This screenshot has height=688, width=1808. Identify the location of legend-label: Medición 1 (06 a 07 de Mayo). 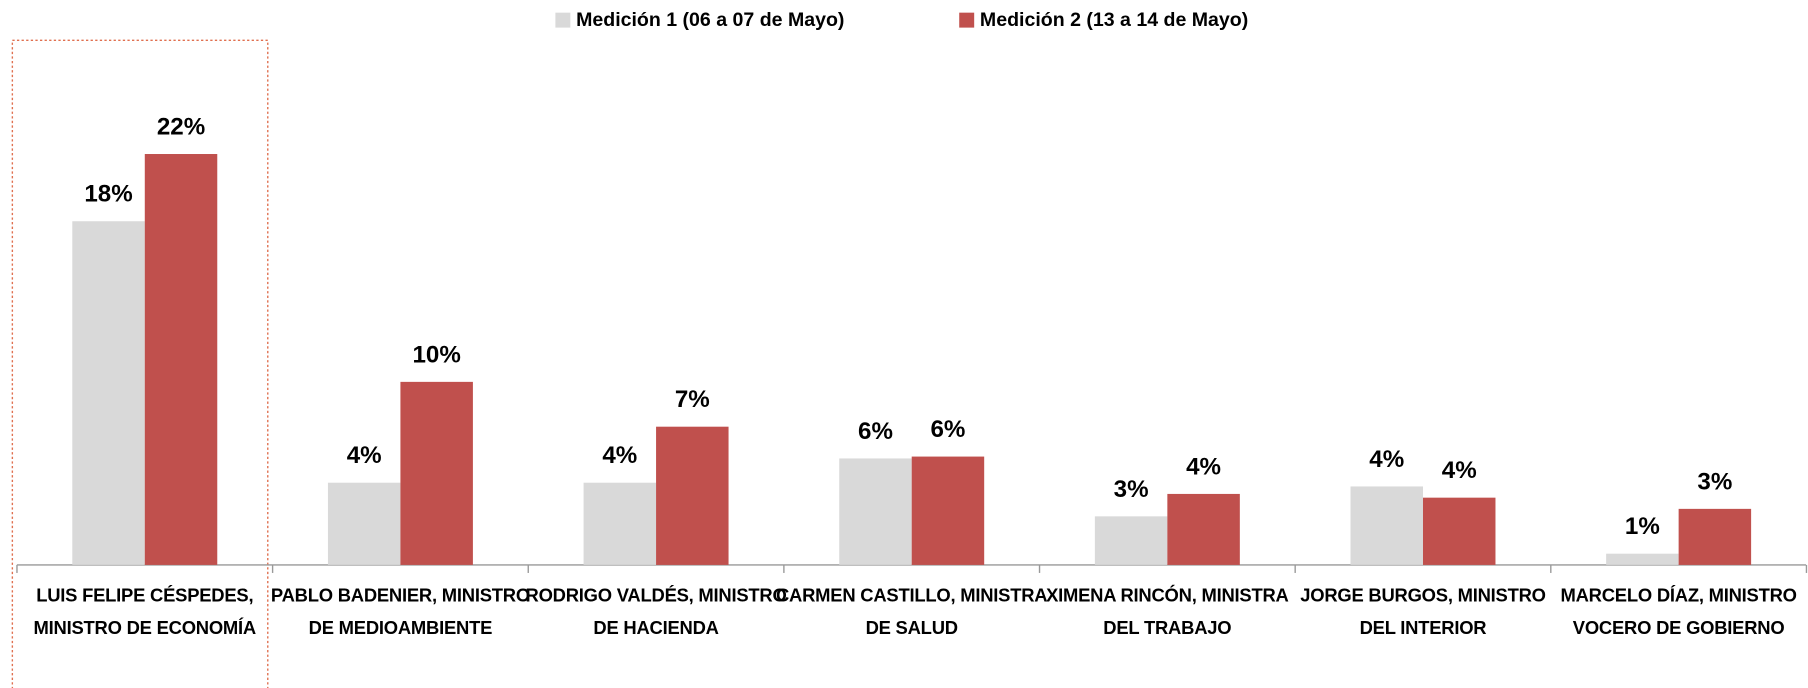
(710, 20).